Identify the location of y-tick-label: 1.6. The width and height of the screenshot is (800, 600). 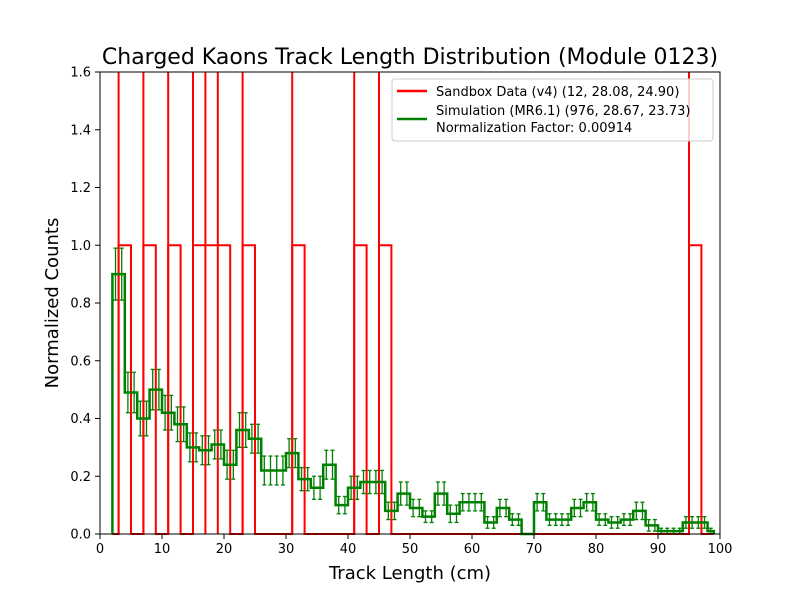
(80, 73).